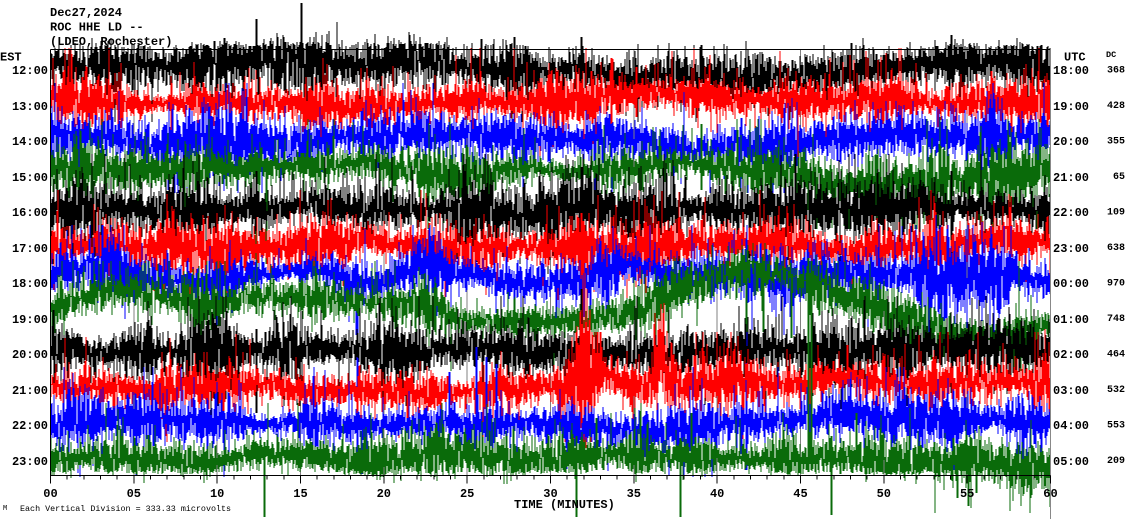  I want to click on svg-text: 02:00, so click(1071, 355).